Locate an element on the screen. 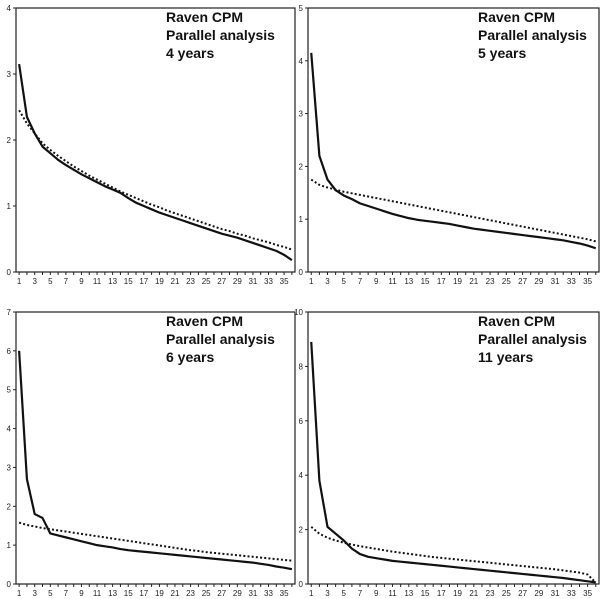 This screenshot has width=602, height=599. y-tick-label: 8 is located at coordinates (301, 366).